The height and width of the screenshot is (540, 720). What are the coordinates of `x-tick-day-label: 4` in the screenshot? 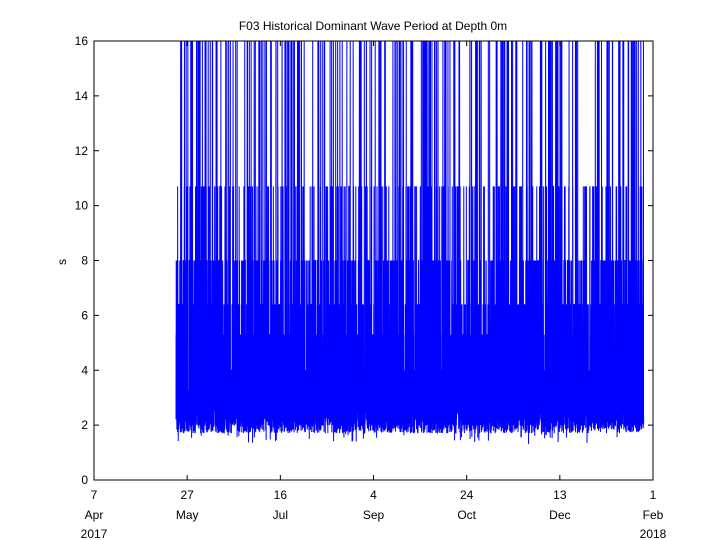 It's located at (373, 495).